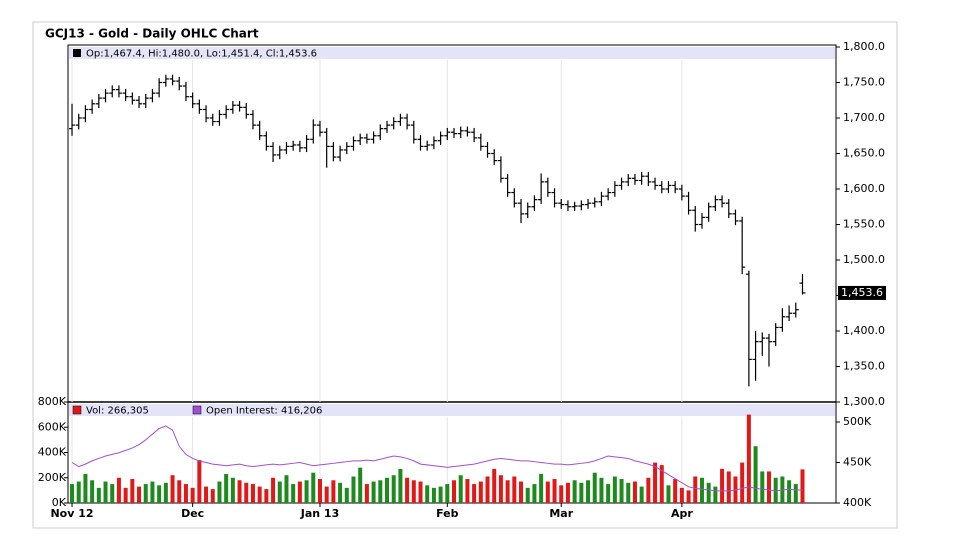 The height and width of the screenshot is (540, 960). I want to click on legend-text: Vol: 266,305, so click(117, 411).